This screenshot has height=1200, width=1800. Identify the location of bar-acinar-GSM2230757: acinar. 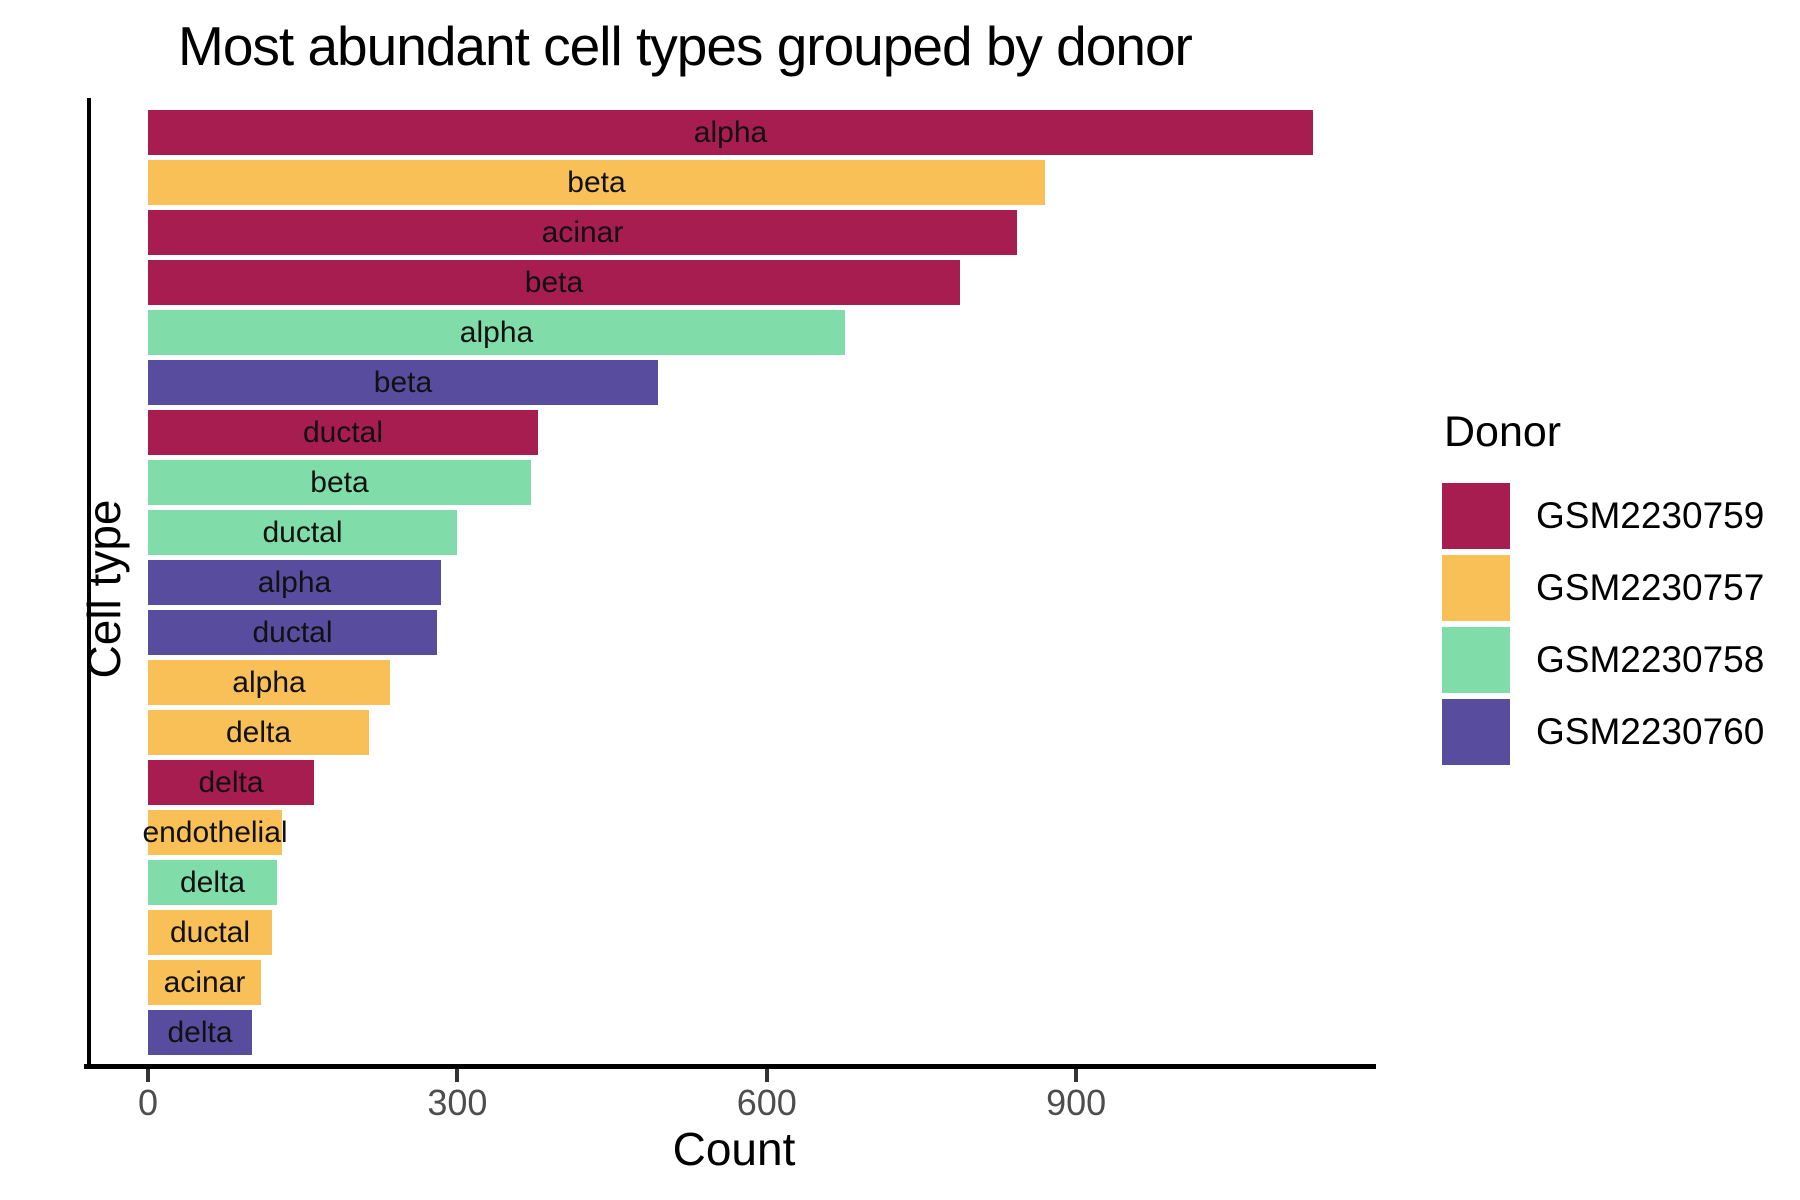
(204, 982).